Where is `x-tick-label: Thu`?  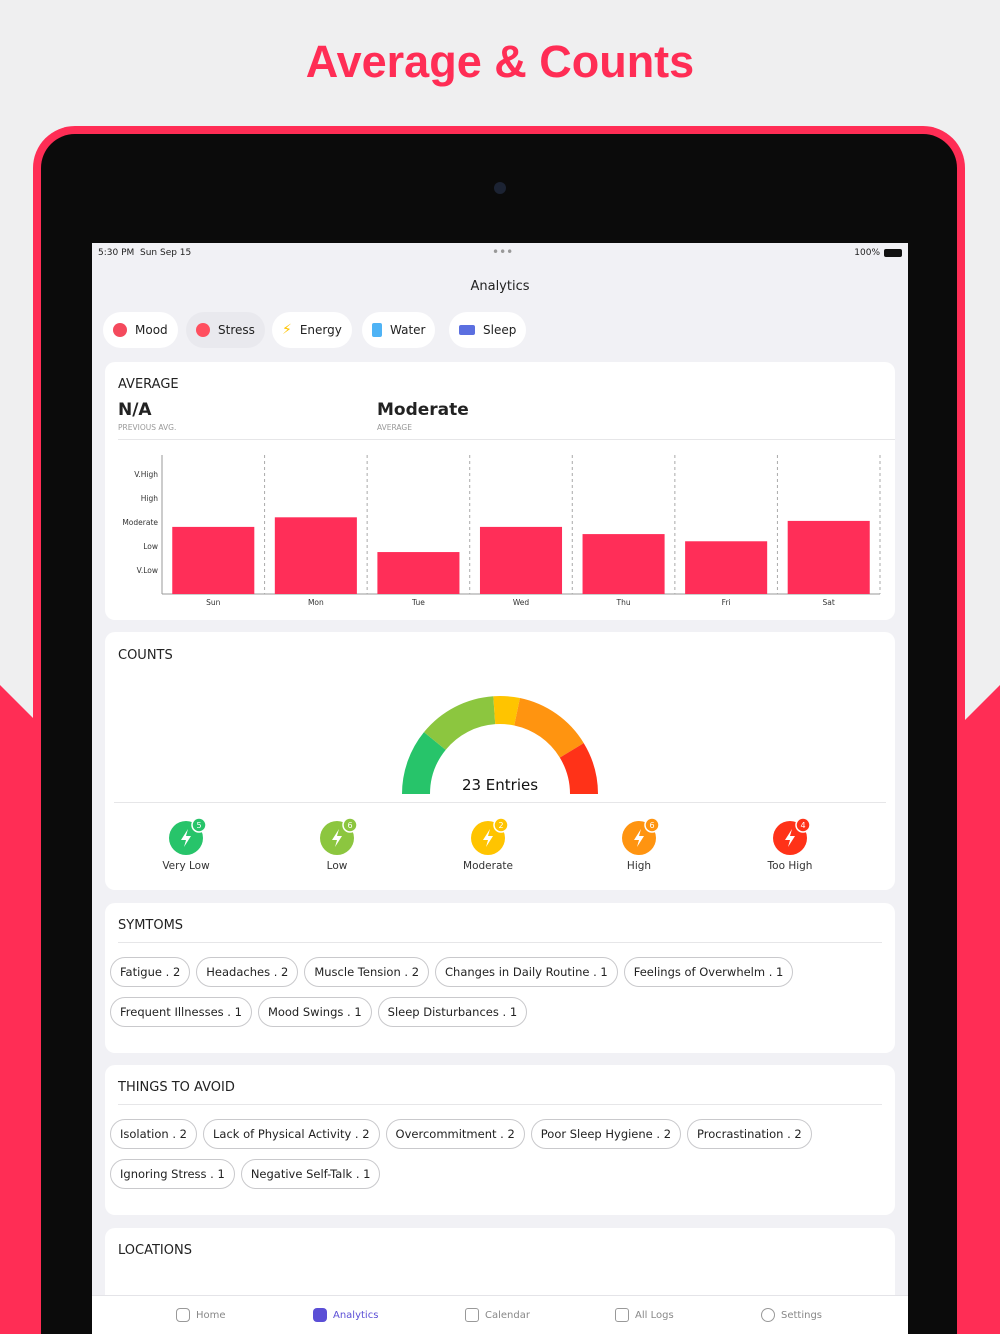 x-tick-label: Thu is located at coordinates (623, 602).